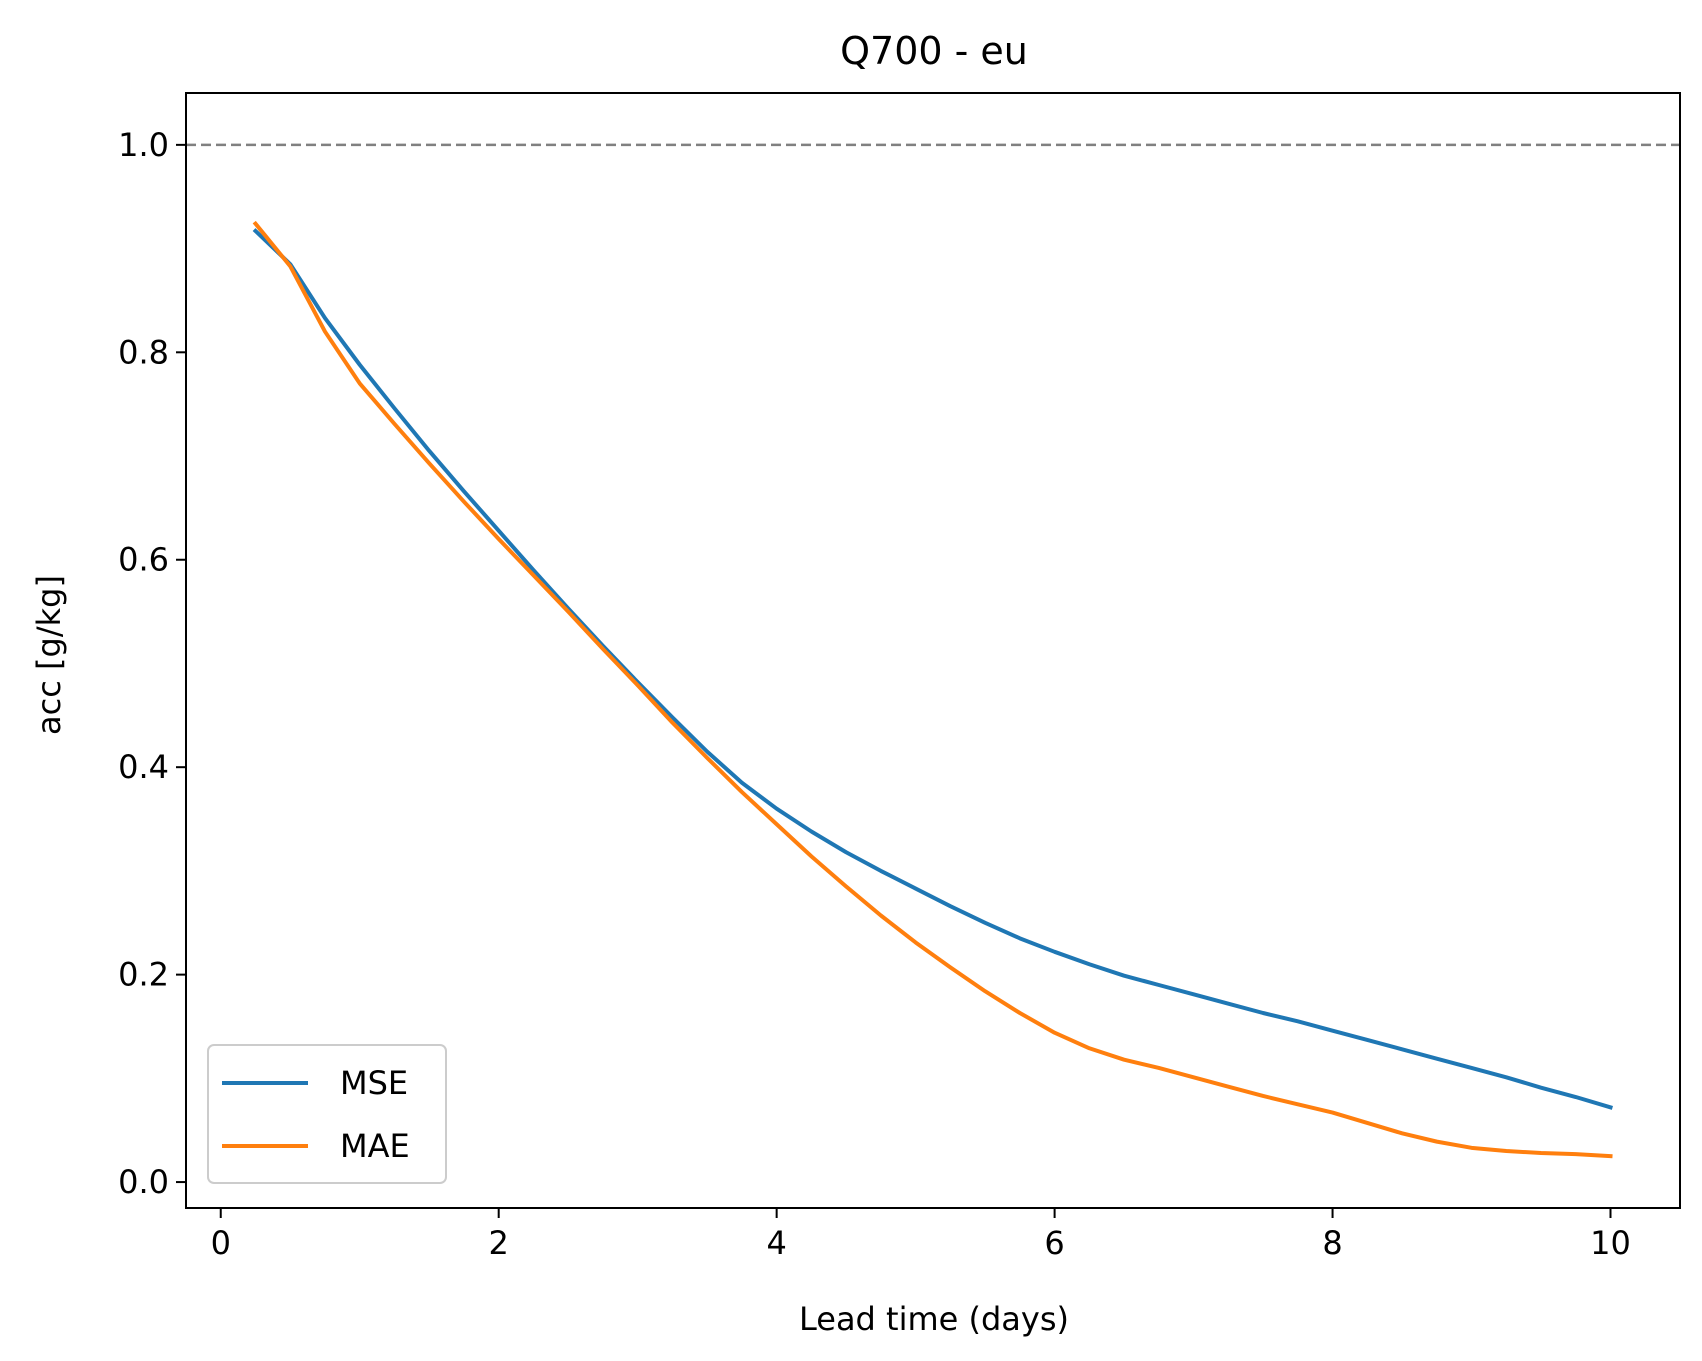 The width and height of the screenshot is (1702, 1361). What do you see at coordinates (1332, 1243) in the screenshot?
I see `x-tick-label: 8` at bounding box center [1332, 1243].